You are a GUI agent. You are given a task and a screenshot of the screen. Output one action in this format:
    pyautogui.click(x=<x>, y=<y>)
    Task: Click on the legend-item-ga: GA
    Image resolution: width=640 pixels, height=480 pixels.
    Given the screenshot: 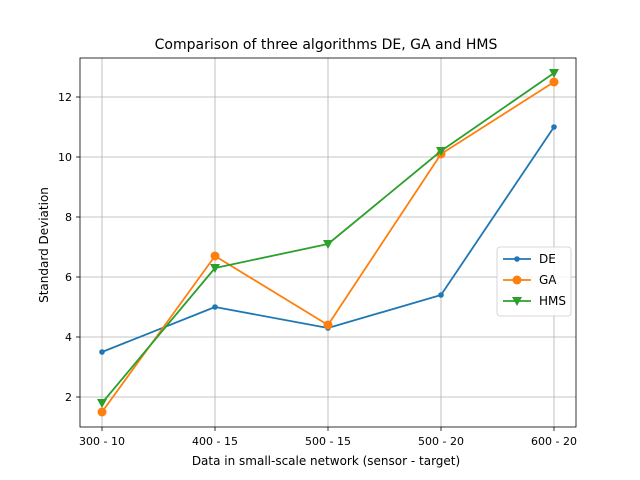 What is the action you would take?
    pyautogui.click(x=530, y=280)
    